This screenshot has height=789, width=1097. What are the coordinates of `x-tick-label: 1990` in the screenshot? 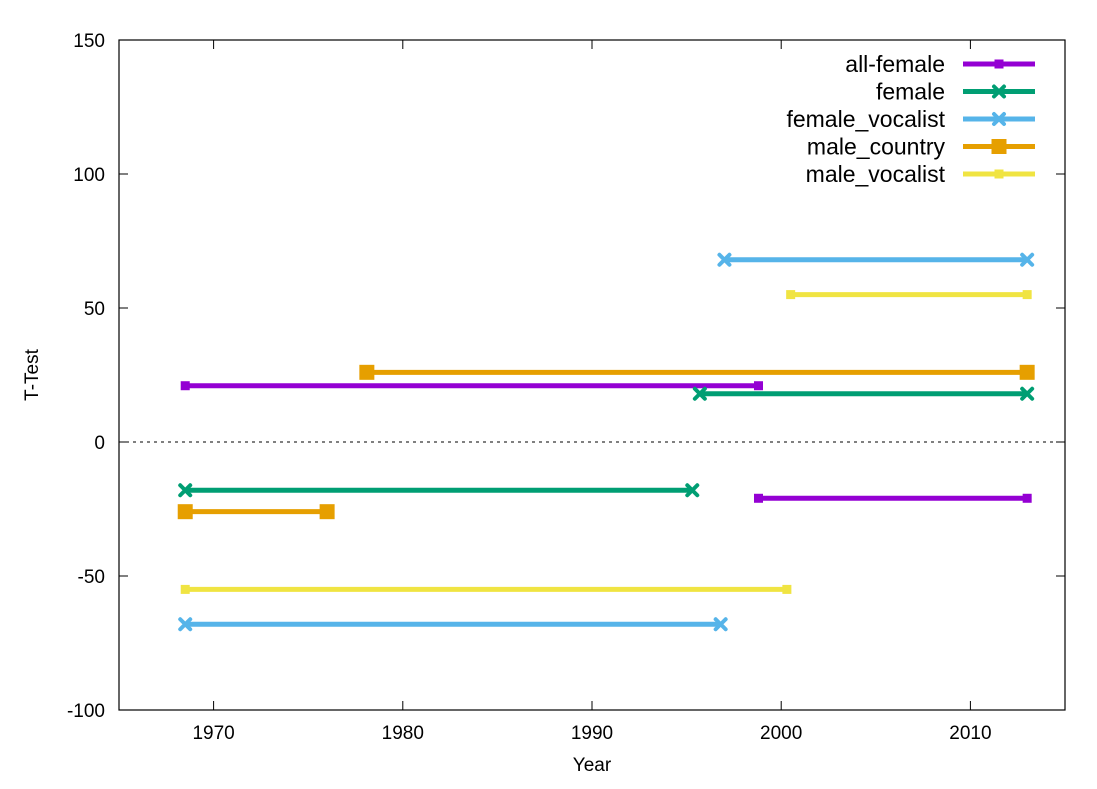 It's located at (592, 733).